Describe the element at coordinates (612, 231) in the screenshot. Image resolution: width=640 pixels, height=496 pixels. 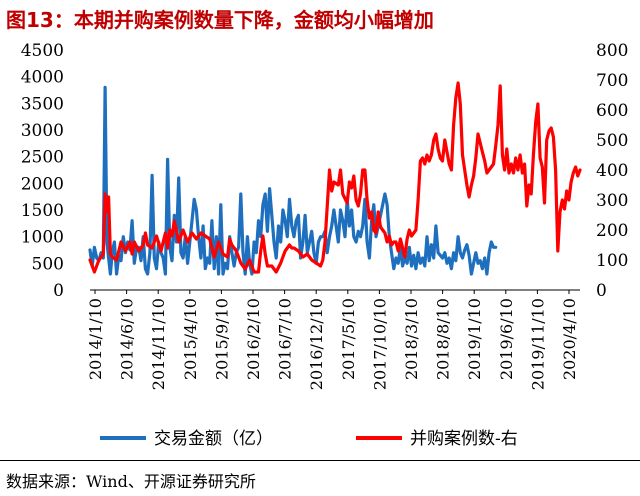
I see `y-right-tick-label: 200` at that location.